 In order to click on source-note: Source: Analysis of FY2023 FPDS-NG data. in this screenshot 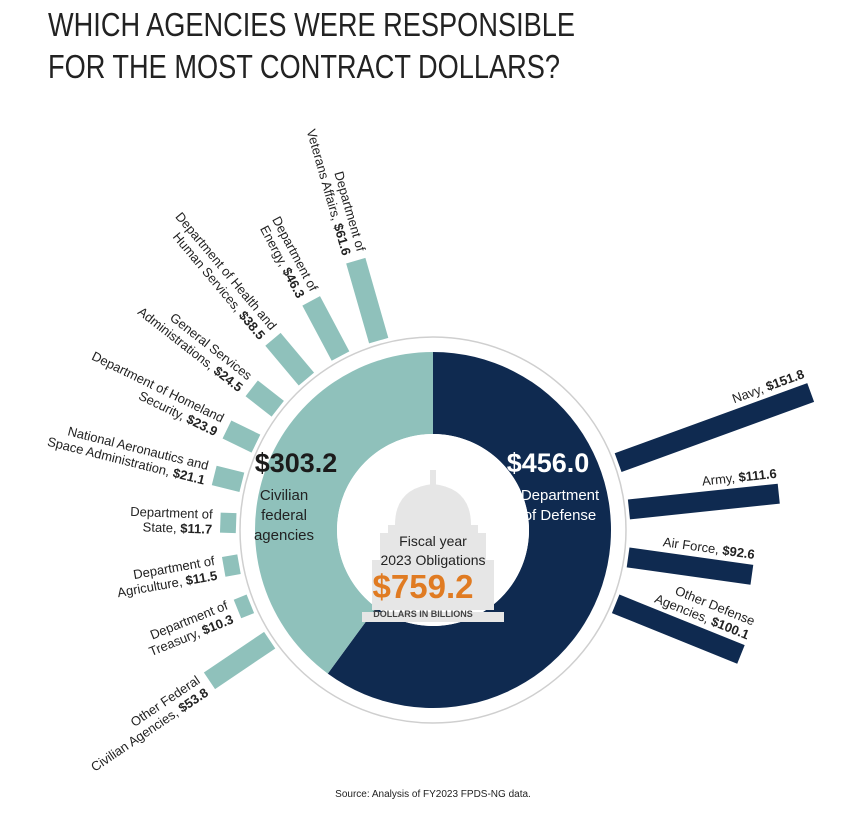, I will do `click(433, 794)`.